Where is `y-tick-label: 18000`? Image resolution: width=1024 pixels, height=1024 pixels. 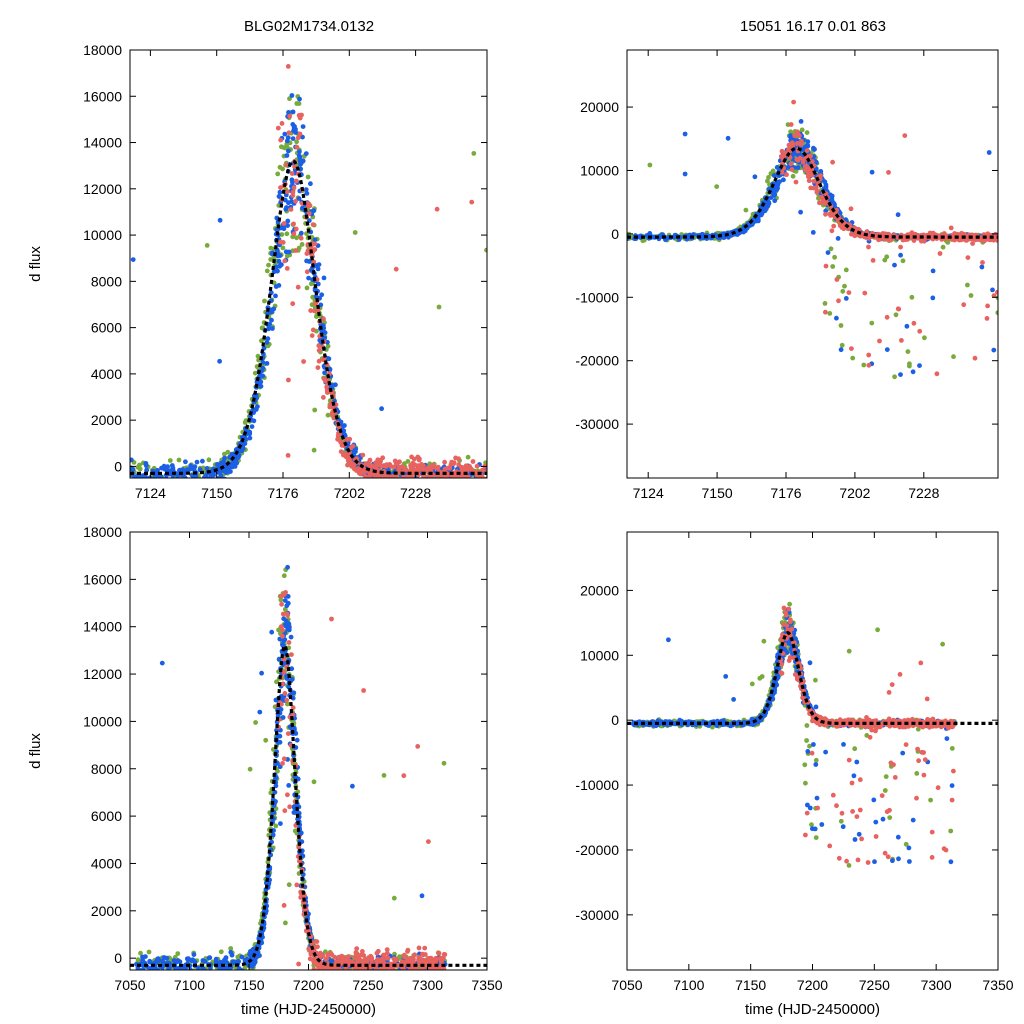
y-tick-label: 18000 is located at coordinates (102, 50).